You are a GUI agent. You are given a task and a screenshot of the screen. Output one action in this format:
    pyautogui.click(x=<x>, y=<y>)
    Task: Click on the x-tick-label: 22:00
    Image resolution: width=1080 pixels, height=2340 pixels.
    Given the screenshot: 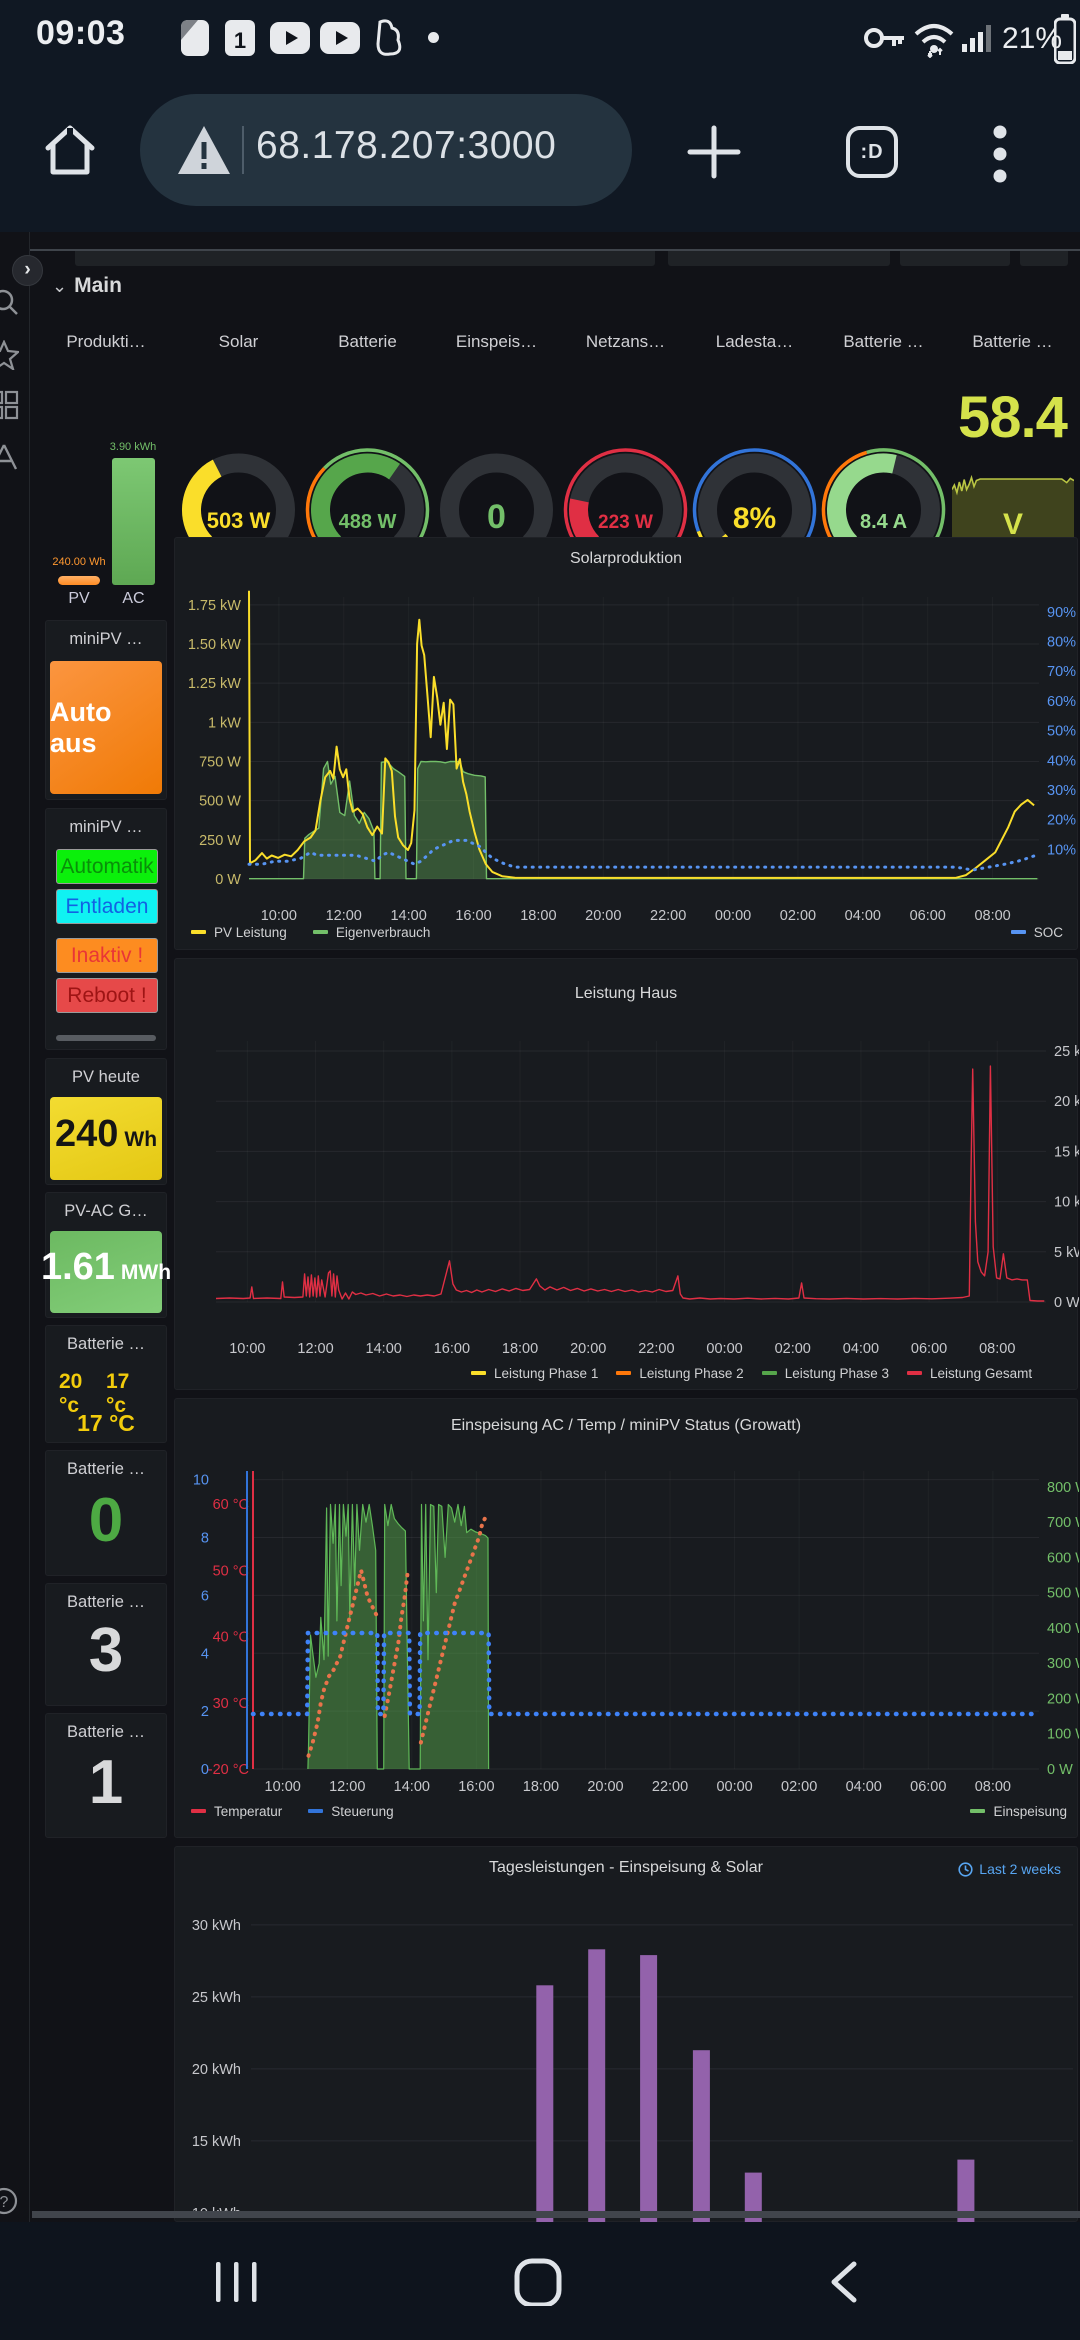 What is the action you would take?
    pyautogui.click(x=656, y=1349)
    